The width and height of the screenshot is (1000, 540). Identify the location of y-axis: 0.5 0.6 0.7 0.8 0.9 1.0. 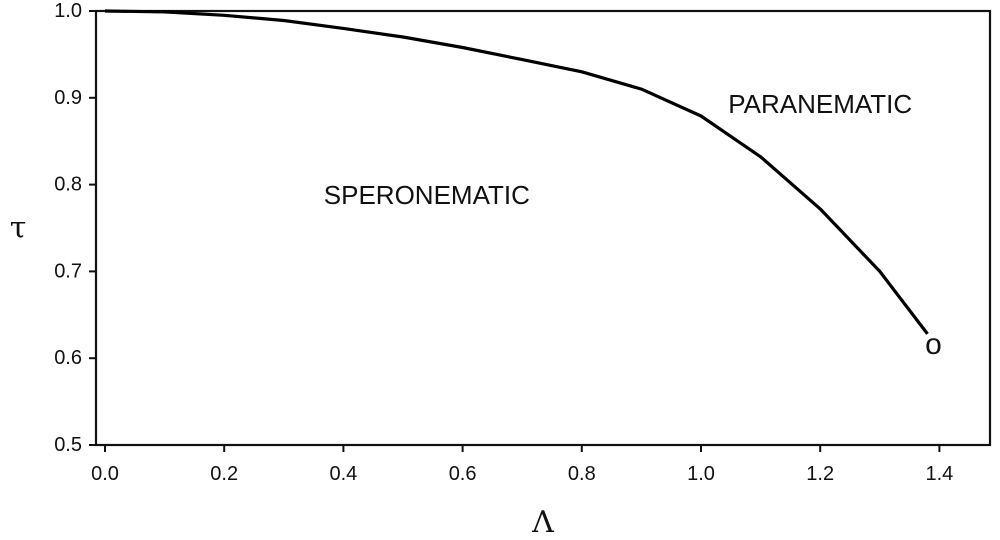
(75, 228).